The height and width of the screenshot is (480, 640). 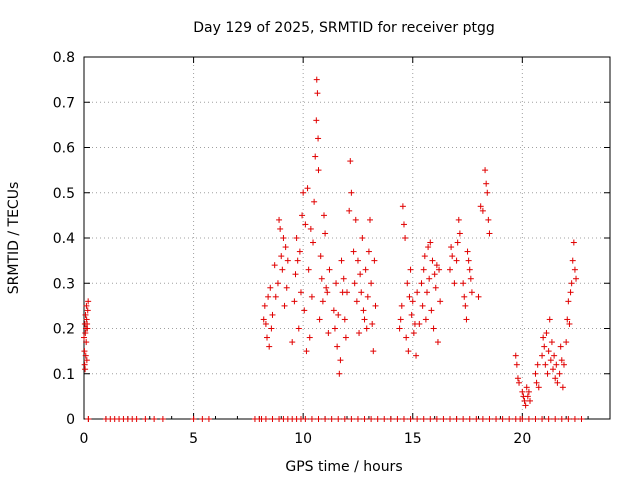 I want to click on y-tick-label: 0.6, so click(x=64, y=149).